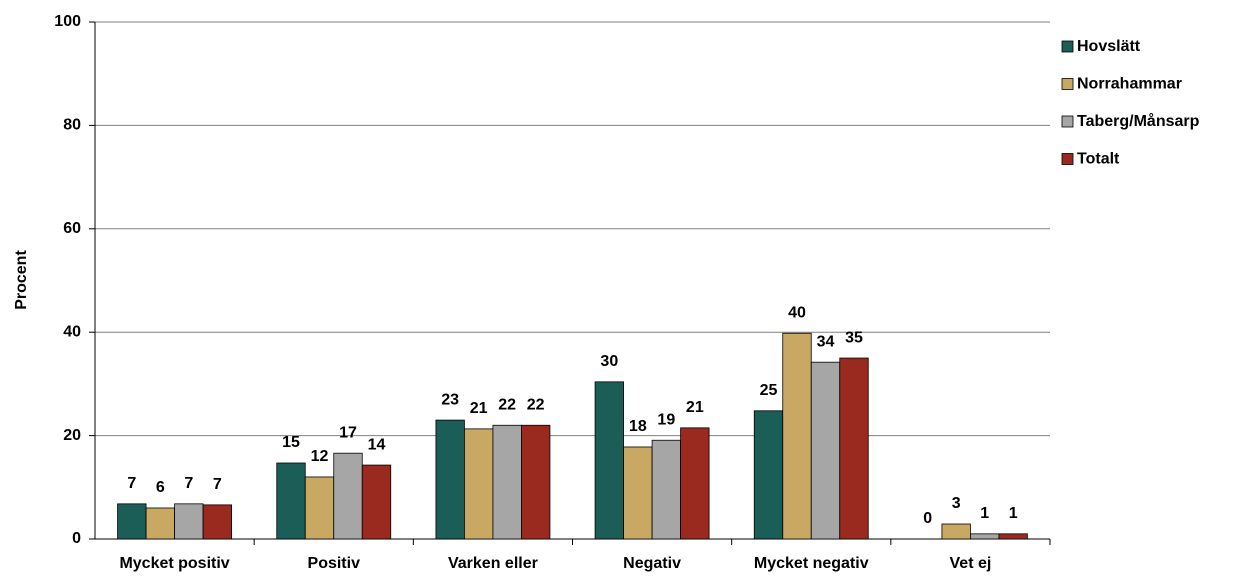  Describe the element at coordinates (72, 331) in the screenshot. I see `y-tick-label: 40` at that location.